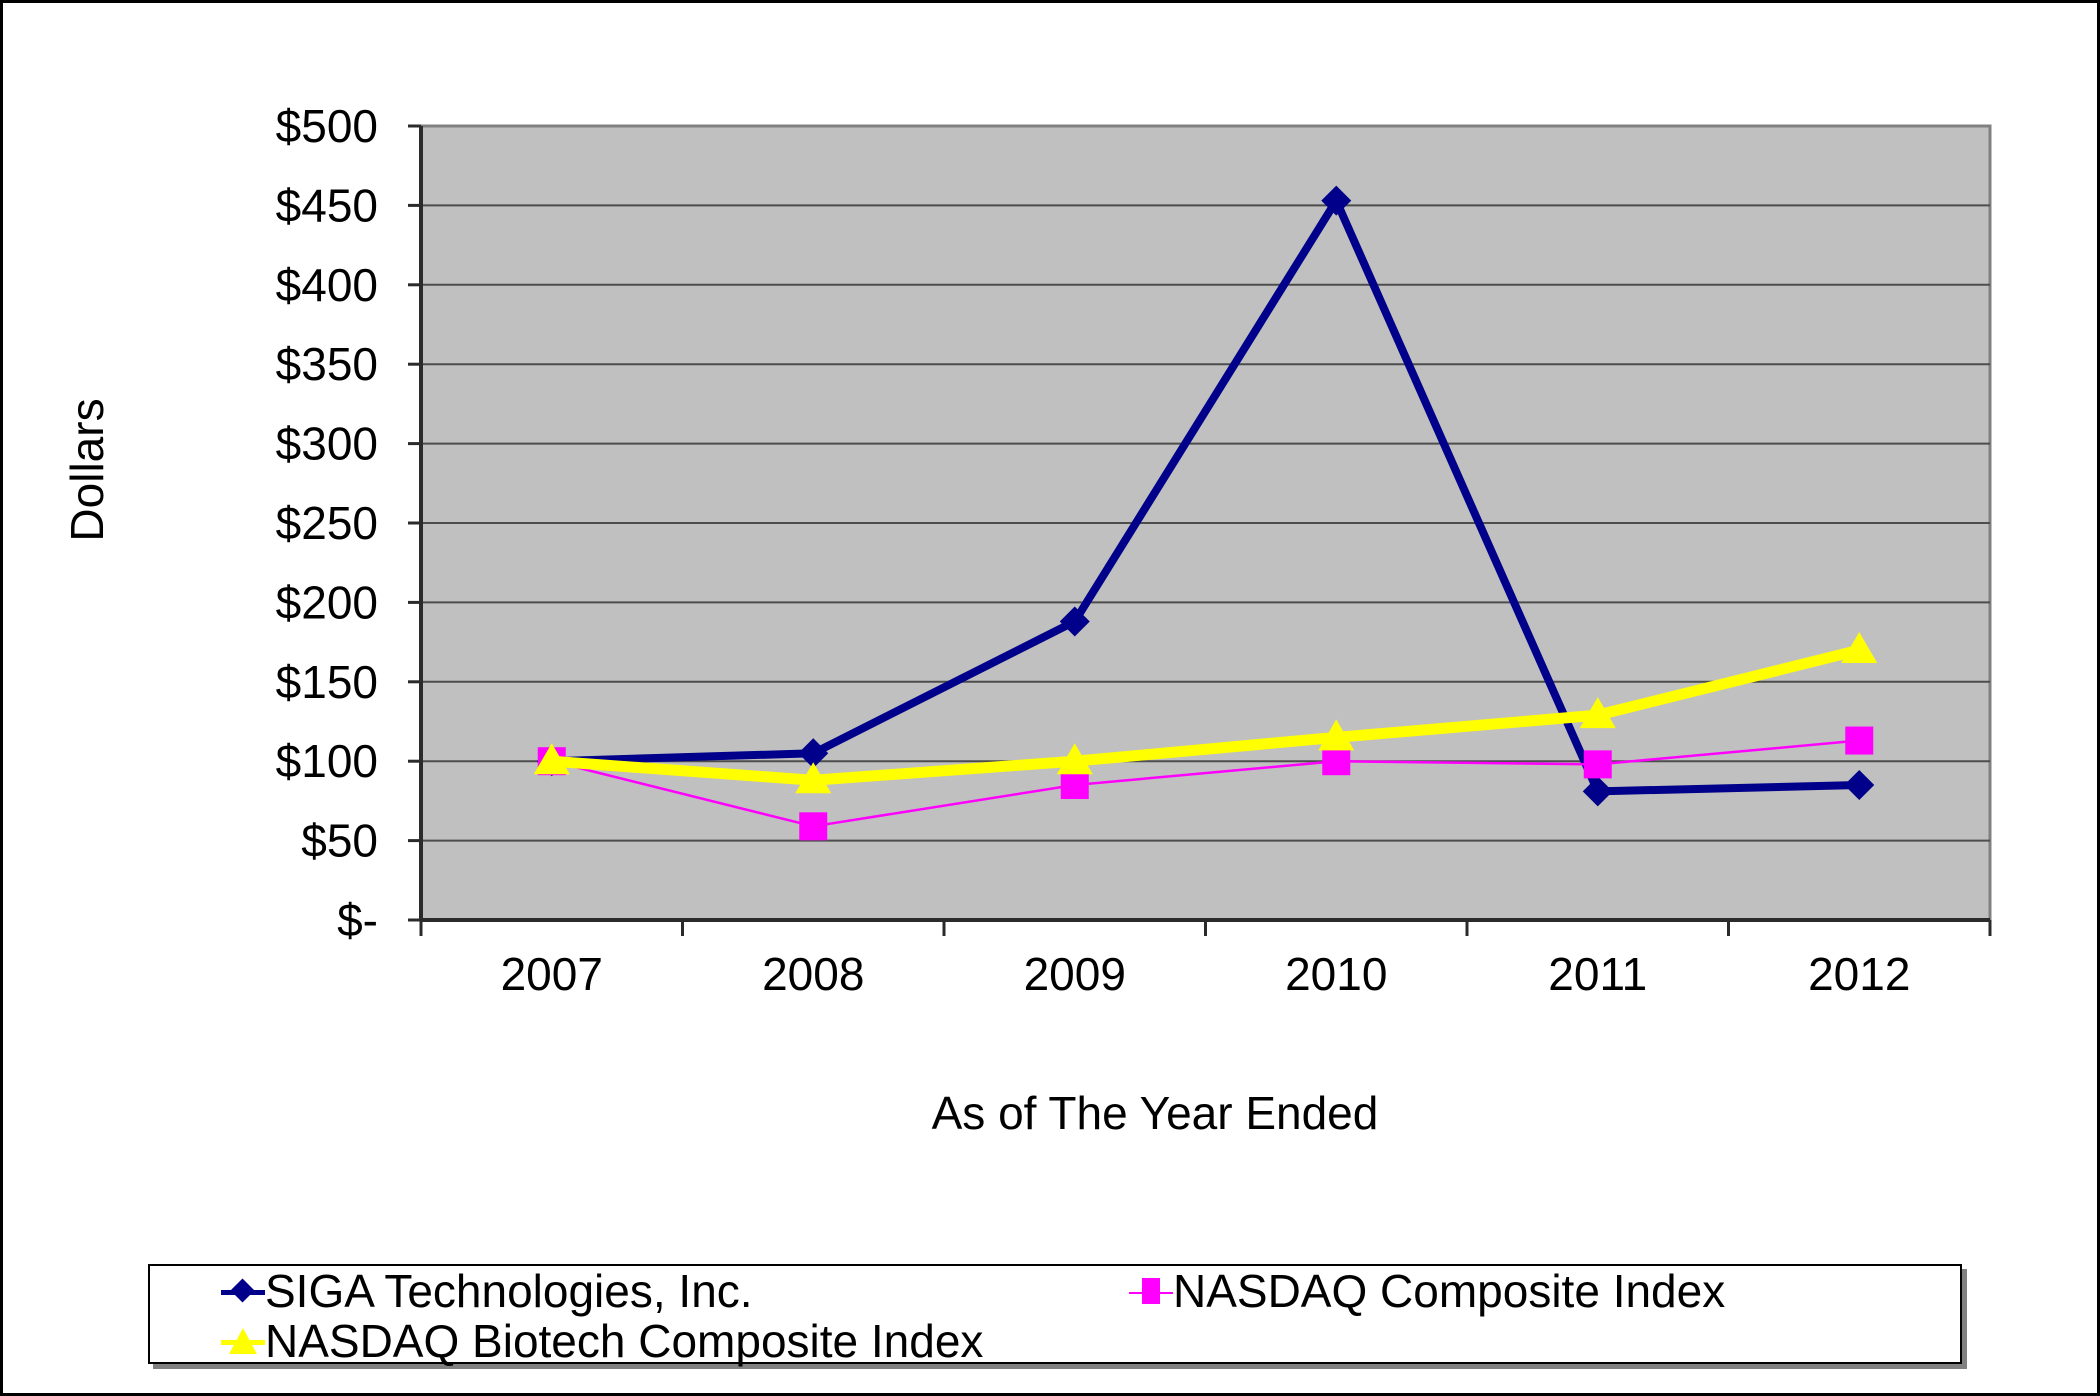 The width and height of the screenshot is (2100, 1396). Describe the element at coordinates (1336, 974) in the screenshot. I see `x-tick-label: 2010` at that location.